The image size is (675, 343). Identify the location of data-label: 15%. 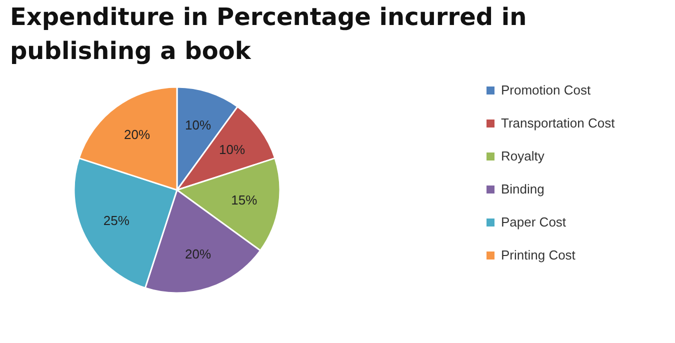
(244, 200).